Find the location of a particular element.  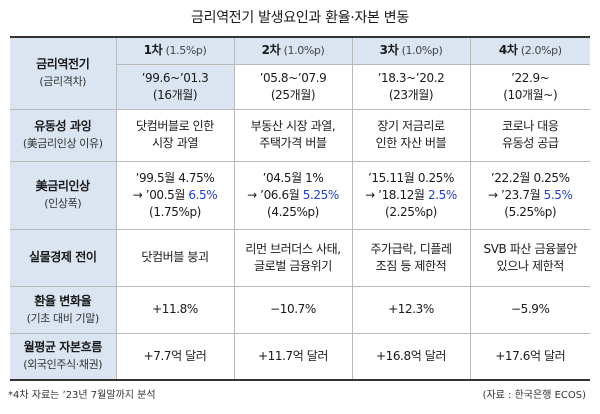

us-rate-cell: ’22.2월 0.25% → ’23.7월 5.5% (5.25%p) is located at coordinates (529, 195).